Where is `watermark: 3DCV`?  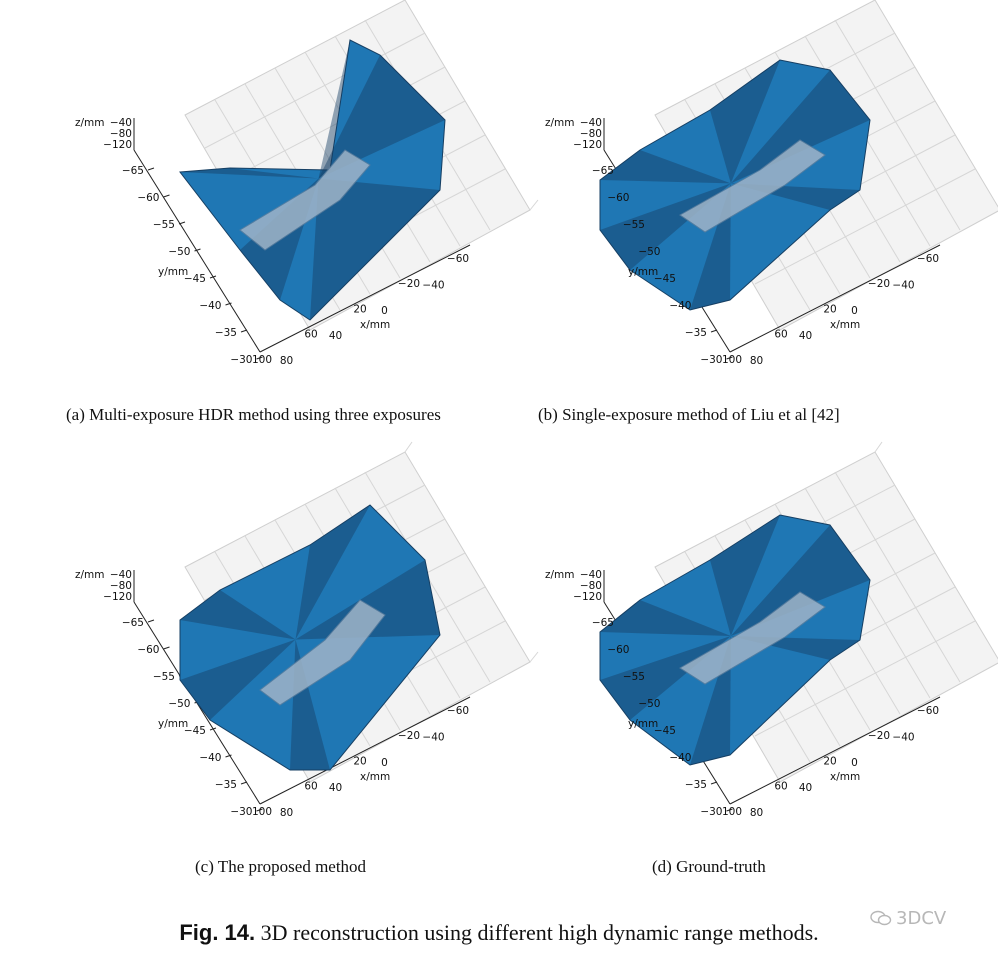 watermark: 3DCV is located at coordinates (908, 918).